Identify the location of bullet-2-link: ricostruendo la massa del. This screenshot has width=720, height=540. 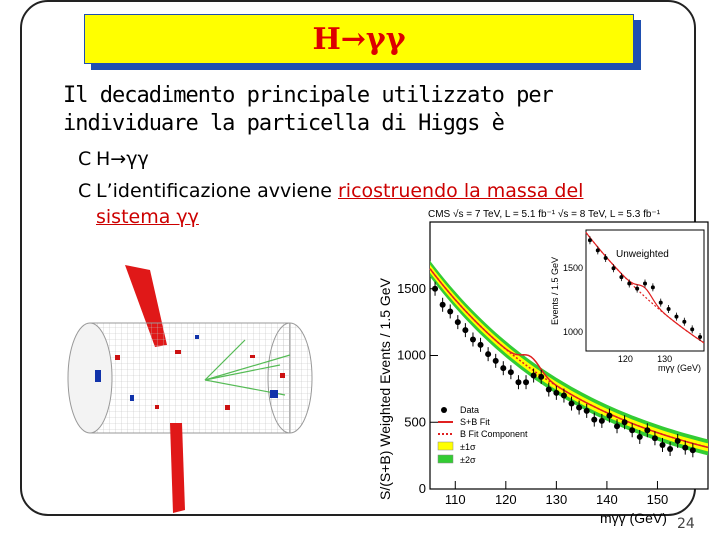
(461, 191).